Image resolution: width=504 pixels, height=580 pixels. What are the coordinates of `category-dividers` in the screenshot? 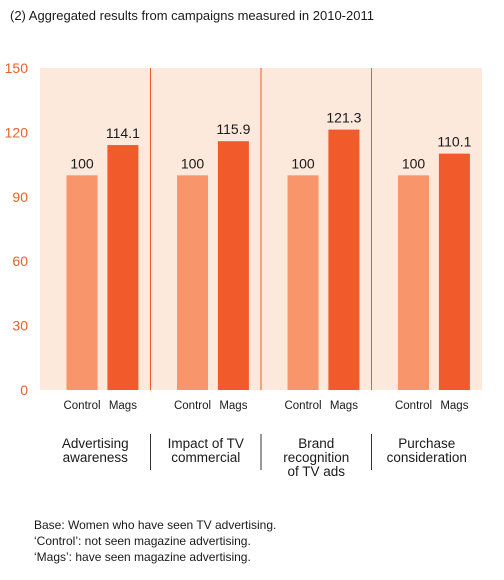 It's located at (261, 452).